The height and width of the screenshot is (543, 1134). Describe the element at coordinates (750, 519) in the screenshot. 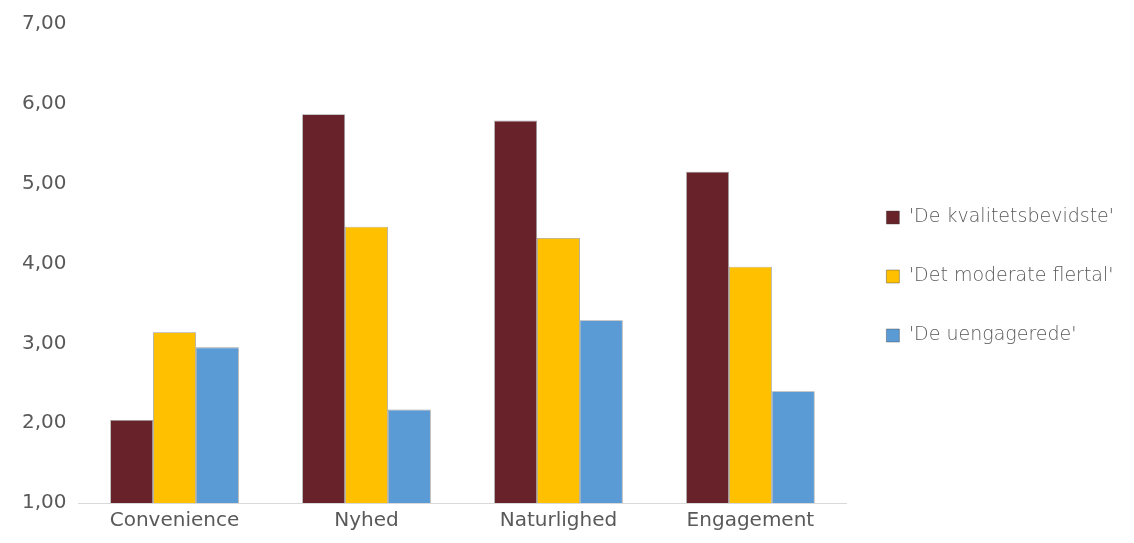

I see `x-tick-label: Engagement` at that location.